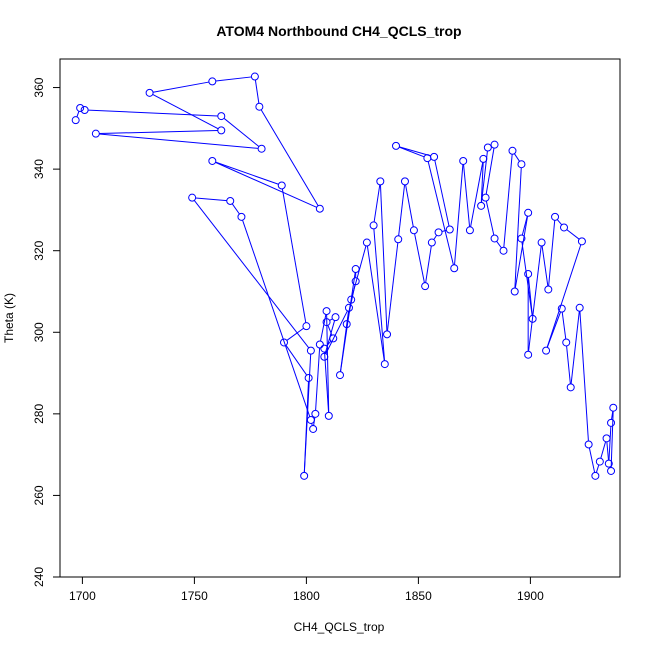 The image size is (650, 650). What do you see at coordinates (339, 627) in the screenshot?
I see `x-axis-label: CH4_QCLS_trop` at bounding box center [339, 627].